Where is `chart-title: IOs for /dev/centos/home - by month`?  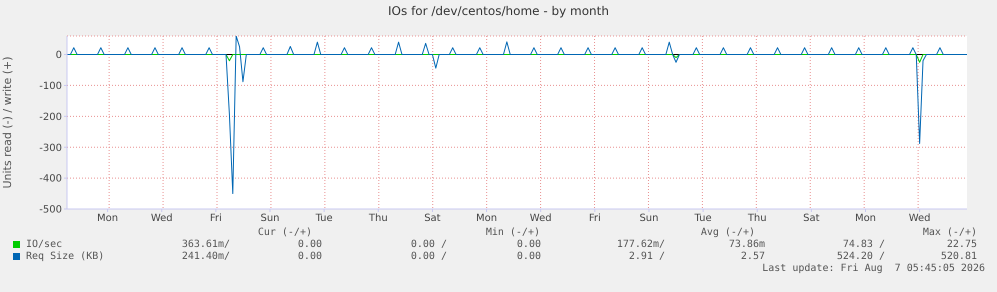 chart-title: IOs for /dev/centos/home - by month is located at coordinates (498, 11).